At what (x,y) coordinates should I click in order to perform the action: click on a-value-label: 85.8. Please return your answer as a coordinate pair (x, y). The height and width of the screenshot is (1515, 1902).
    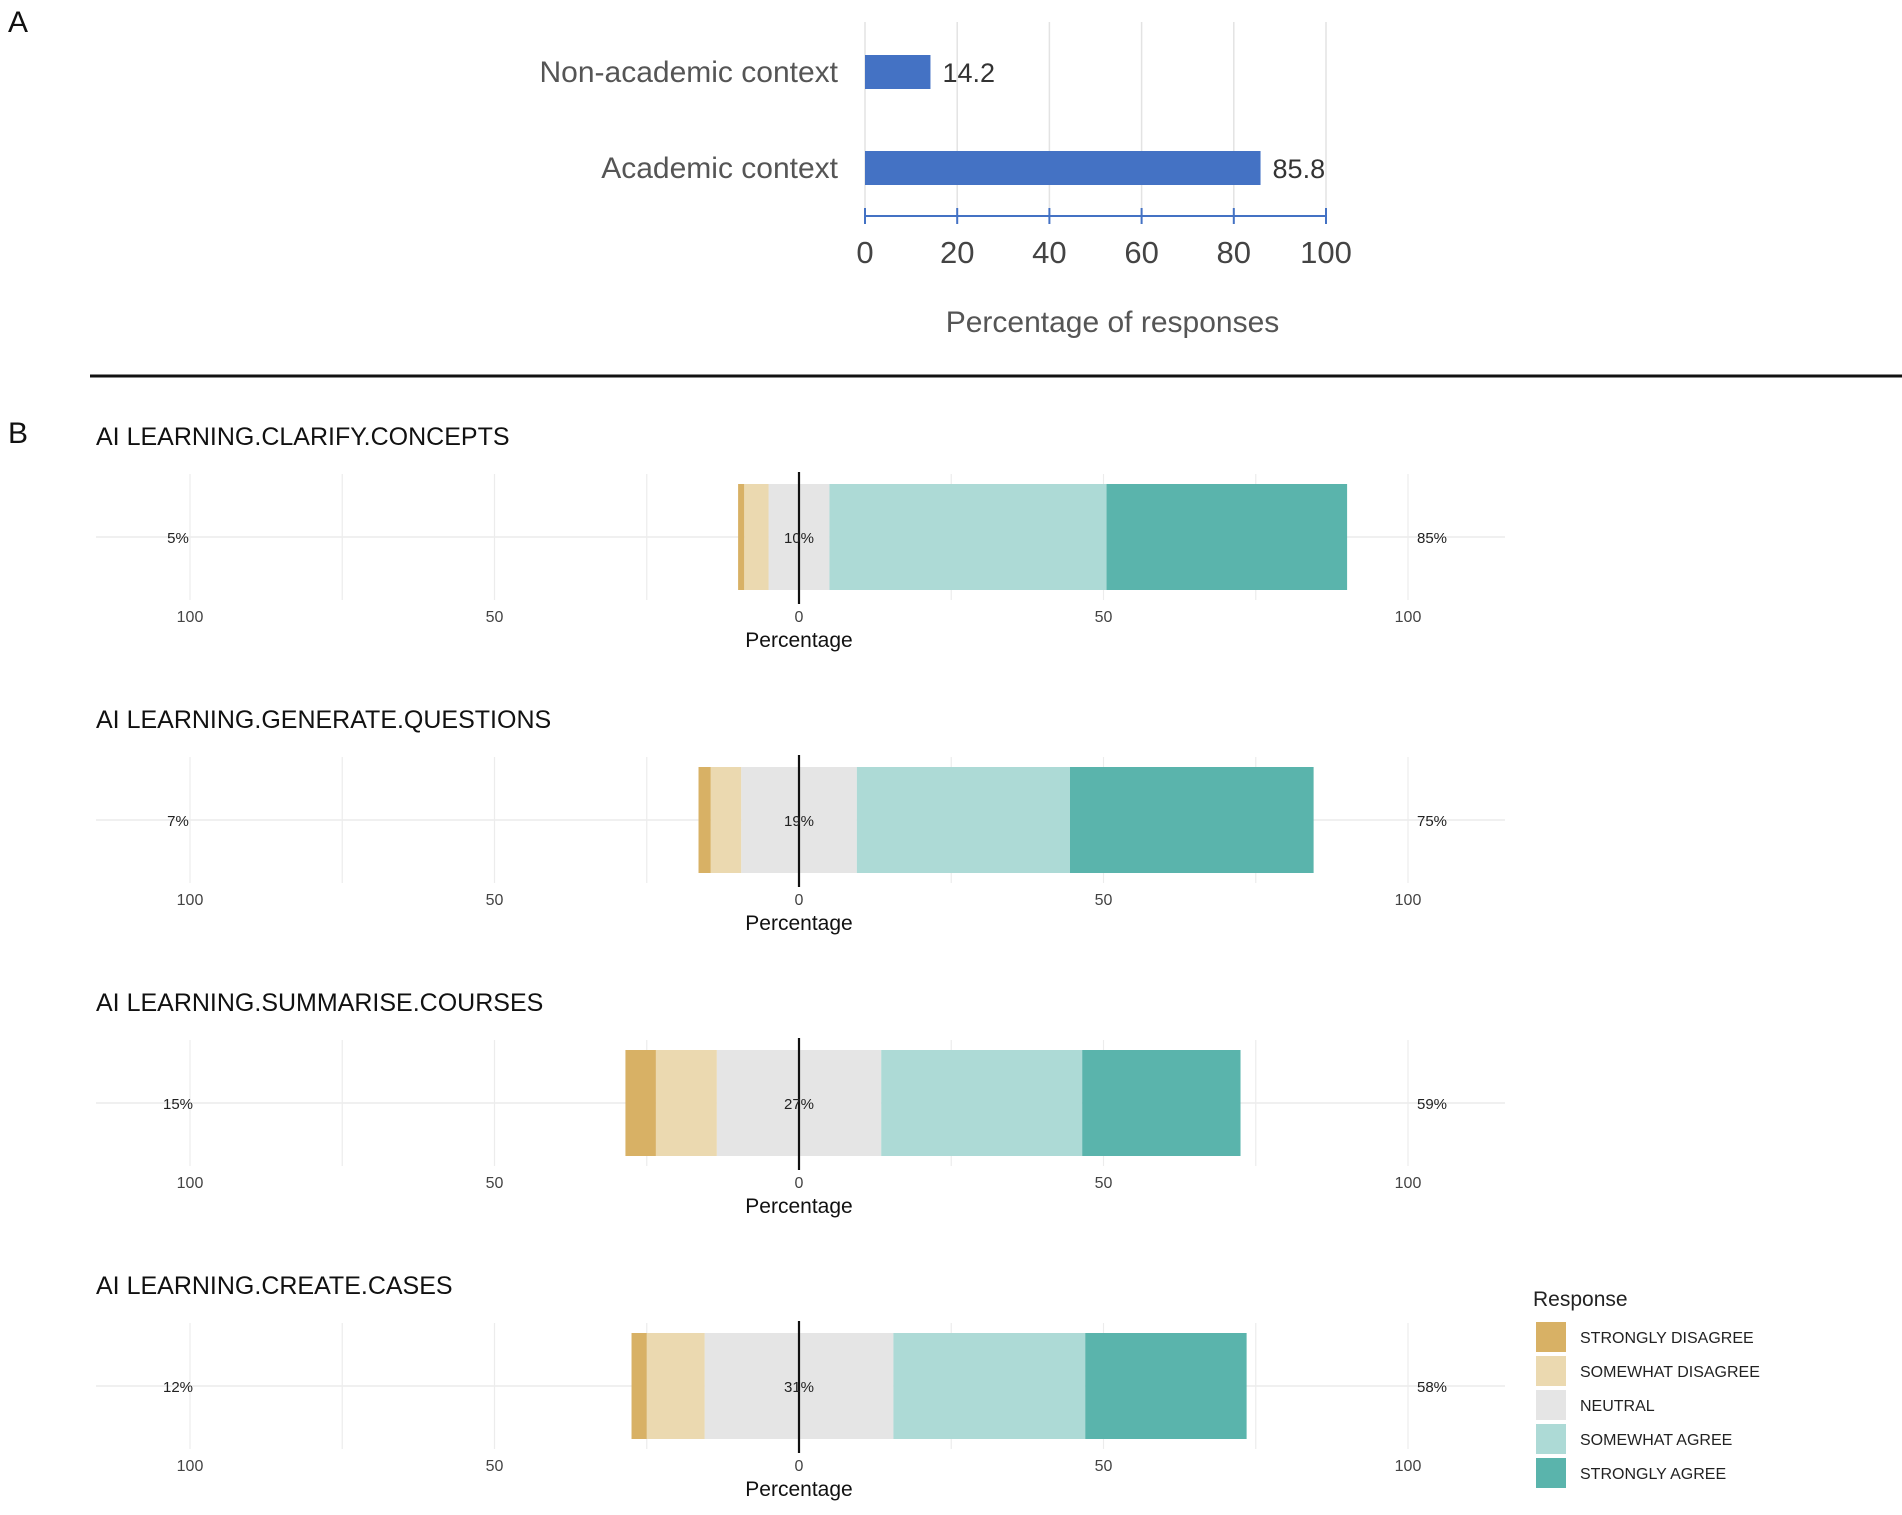
    Looking at the image, I should click on (1299, 169).